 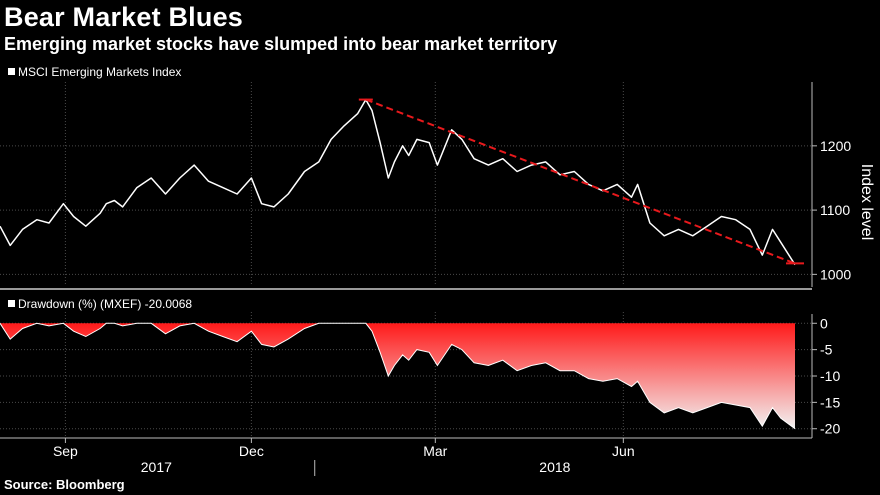 I want to click on chart-title: Bear Market Blues, so click(x=124, y=17).